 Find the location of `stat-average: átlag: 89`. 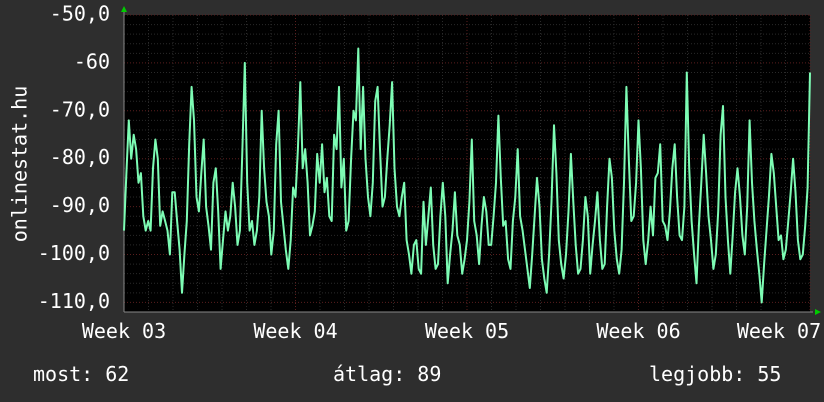

stat-average: átlag: 89 is located at coordinates (387, 374).